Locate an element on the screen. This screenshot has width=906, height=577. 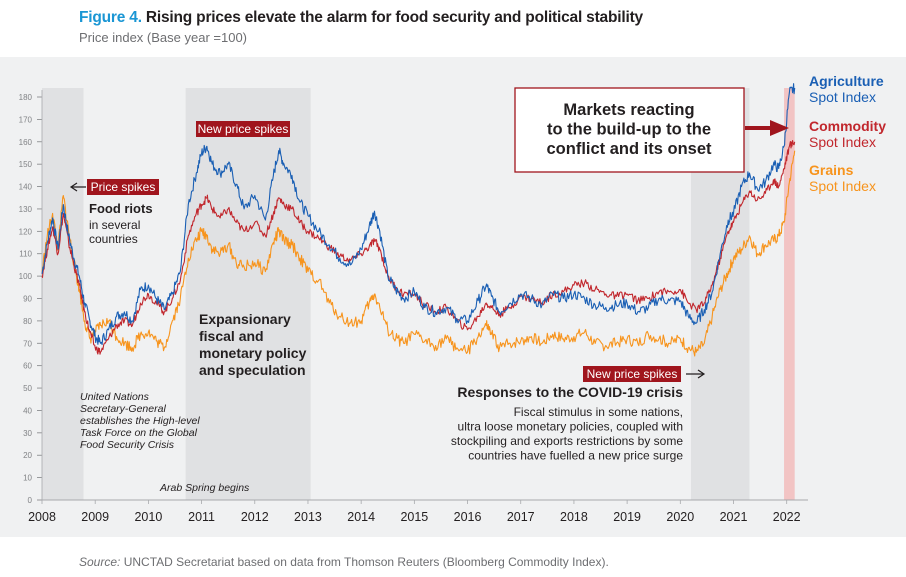
x-tick-label: 2015 is located at coordinates (414, 517).